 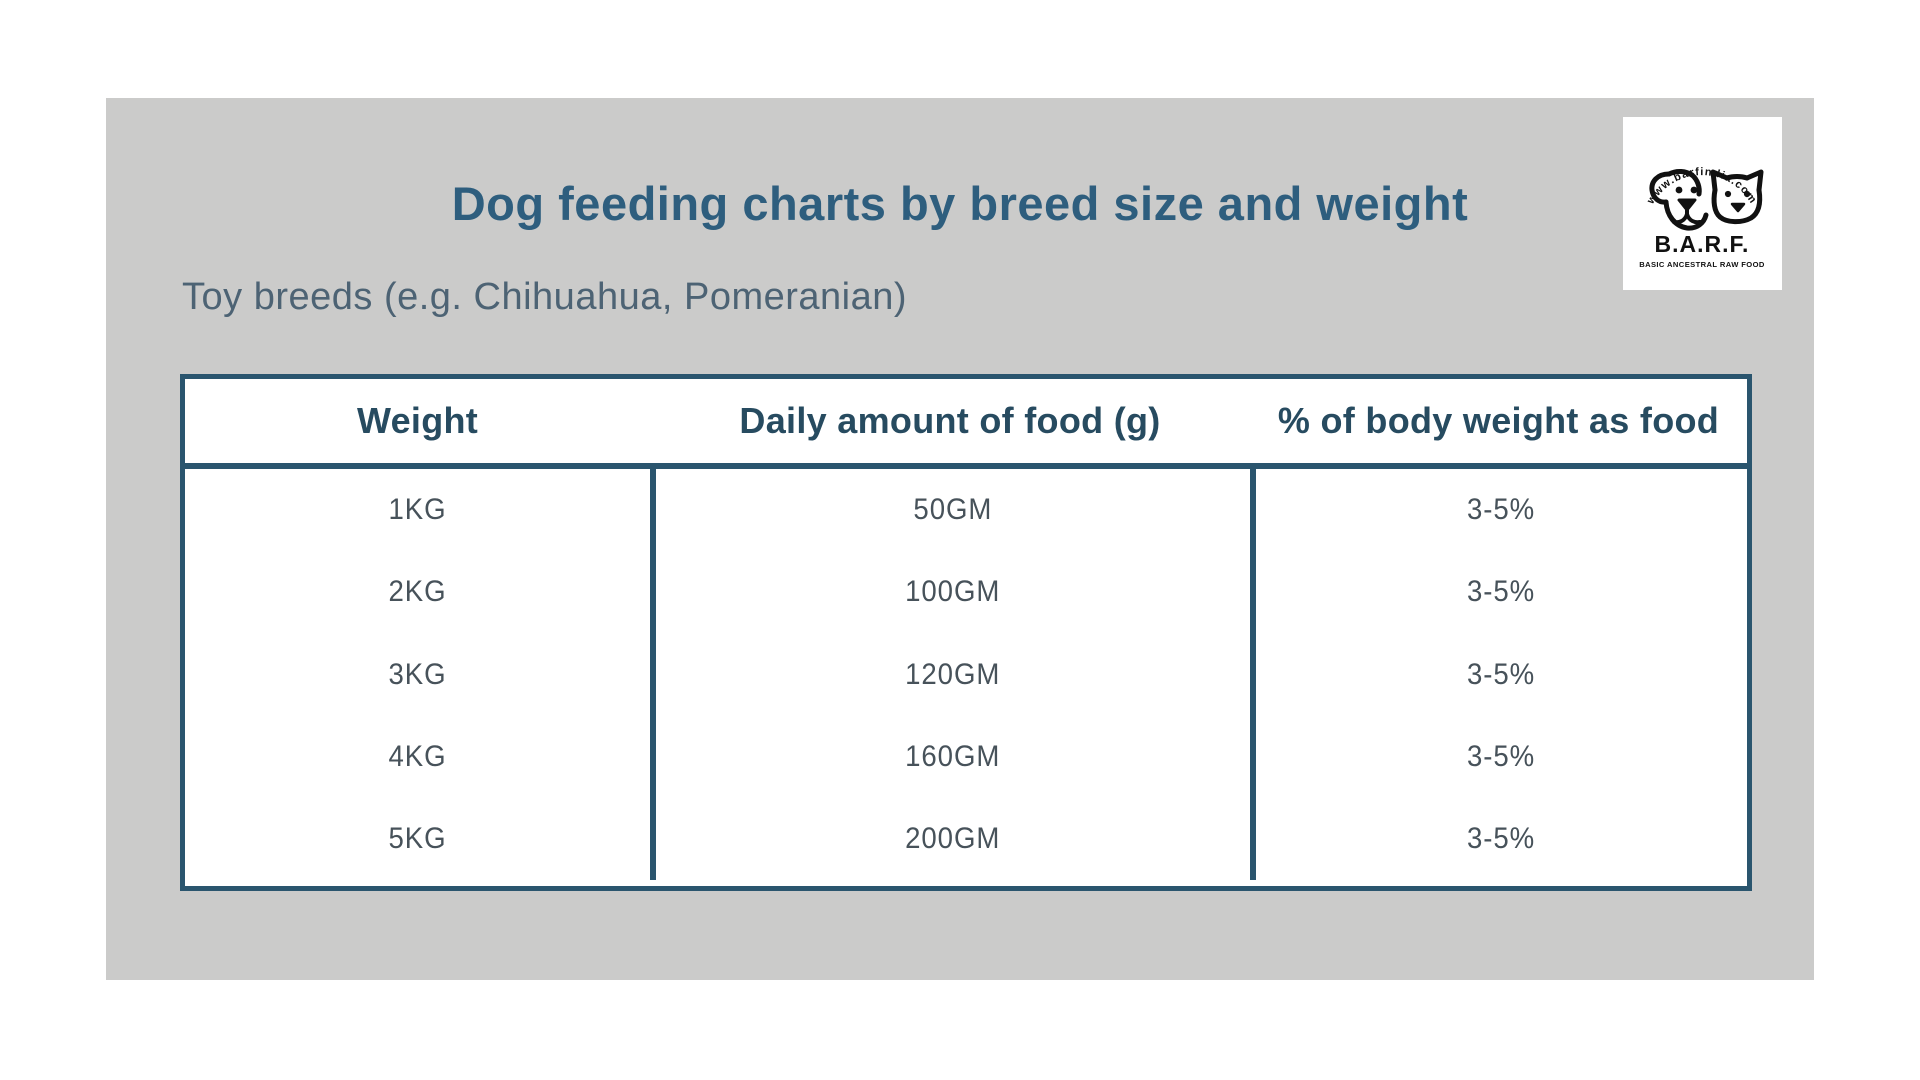 What do you see at coordinates (953, 756) in the screenshot?
I see `cell-daily-amount: 160GM` at bounding box center [953, 756].